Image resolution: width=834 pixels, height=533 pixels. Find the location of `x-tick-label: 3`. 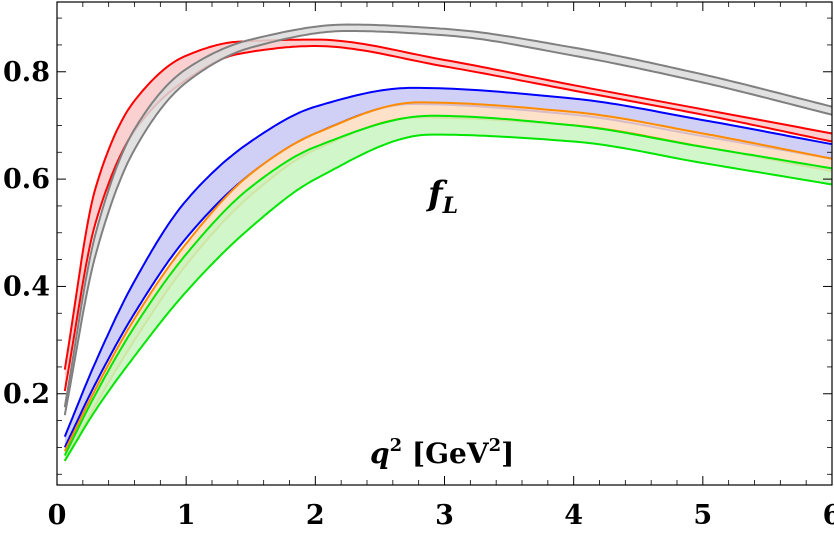

x-tick-label: 3 is located at coordinates (444, 515).